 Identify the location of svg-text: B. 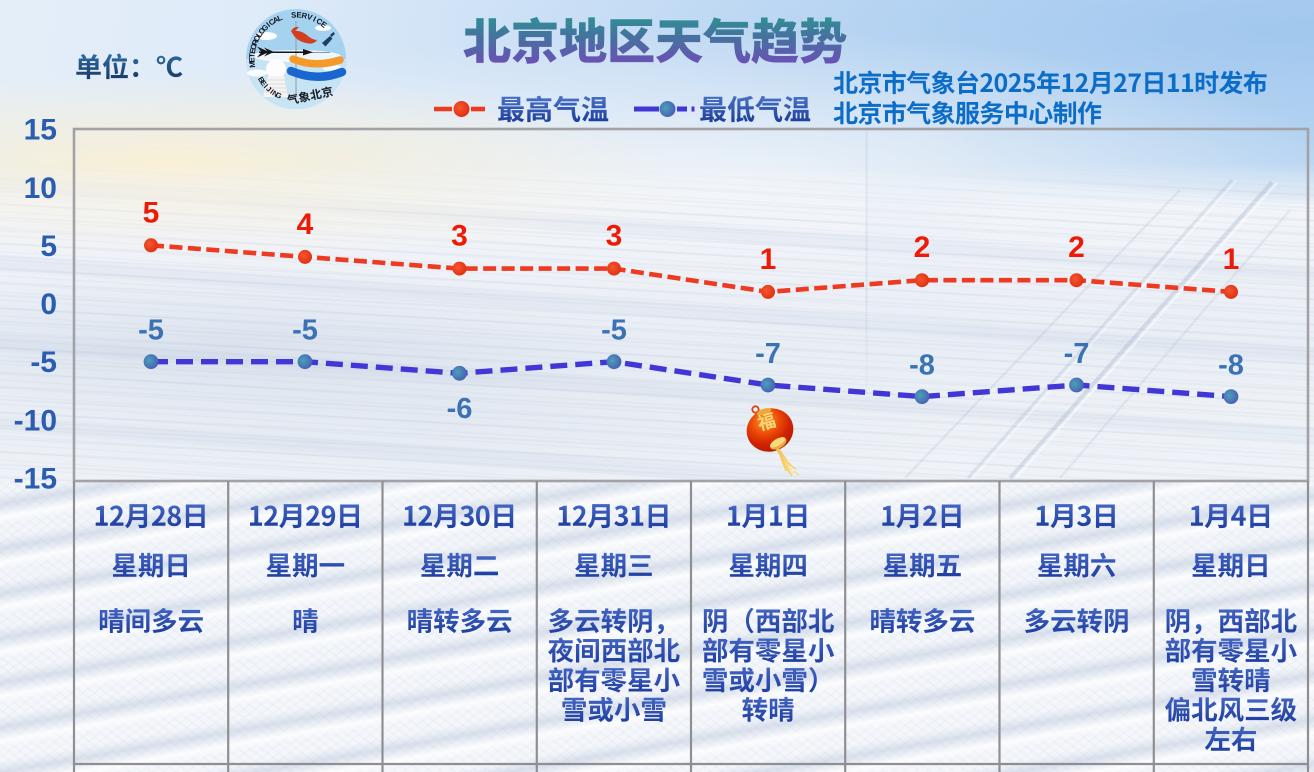
(261, 79).